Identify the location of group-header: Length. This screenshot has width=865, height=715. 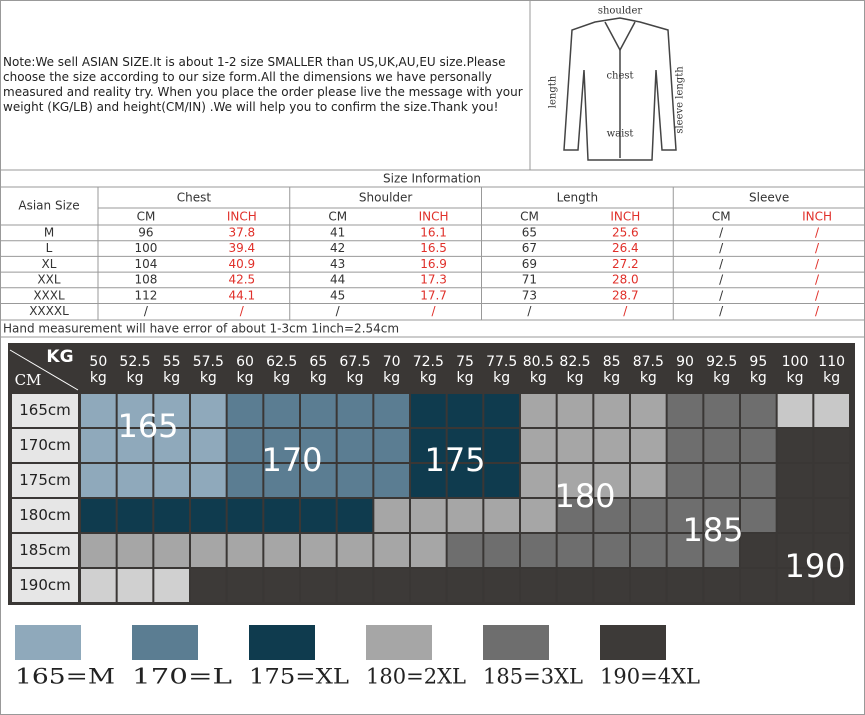
(577, 198).